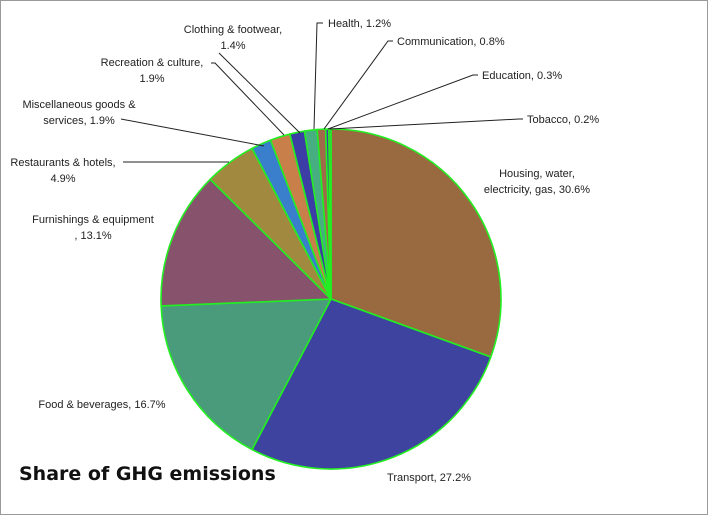 The height and width of the screenshot is (515, 708). What do you see at coordinates (537, 174) in the screenshot?
I see `slice-label-line: Housing, water,` at bounding box center [537, 174].